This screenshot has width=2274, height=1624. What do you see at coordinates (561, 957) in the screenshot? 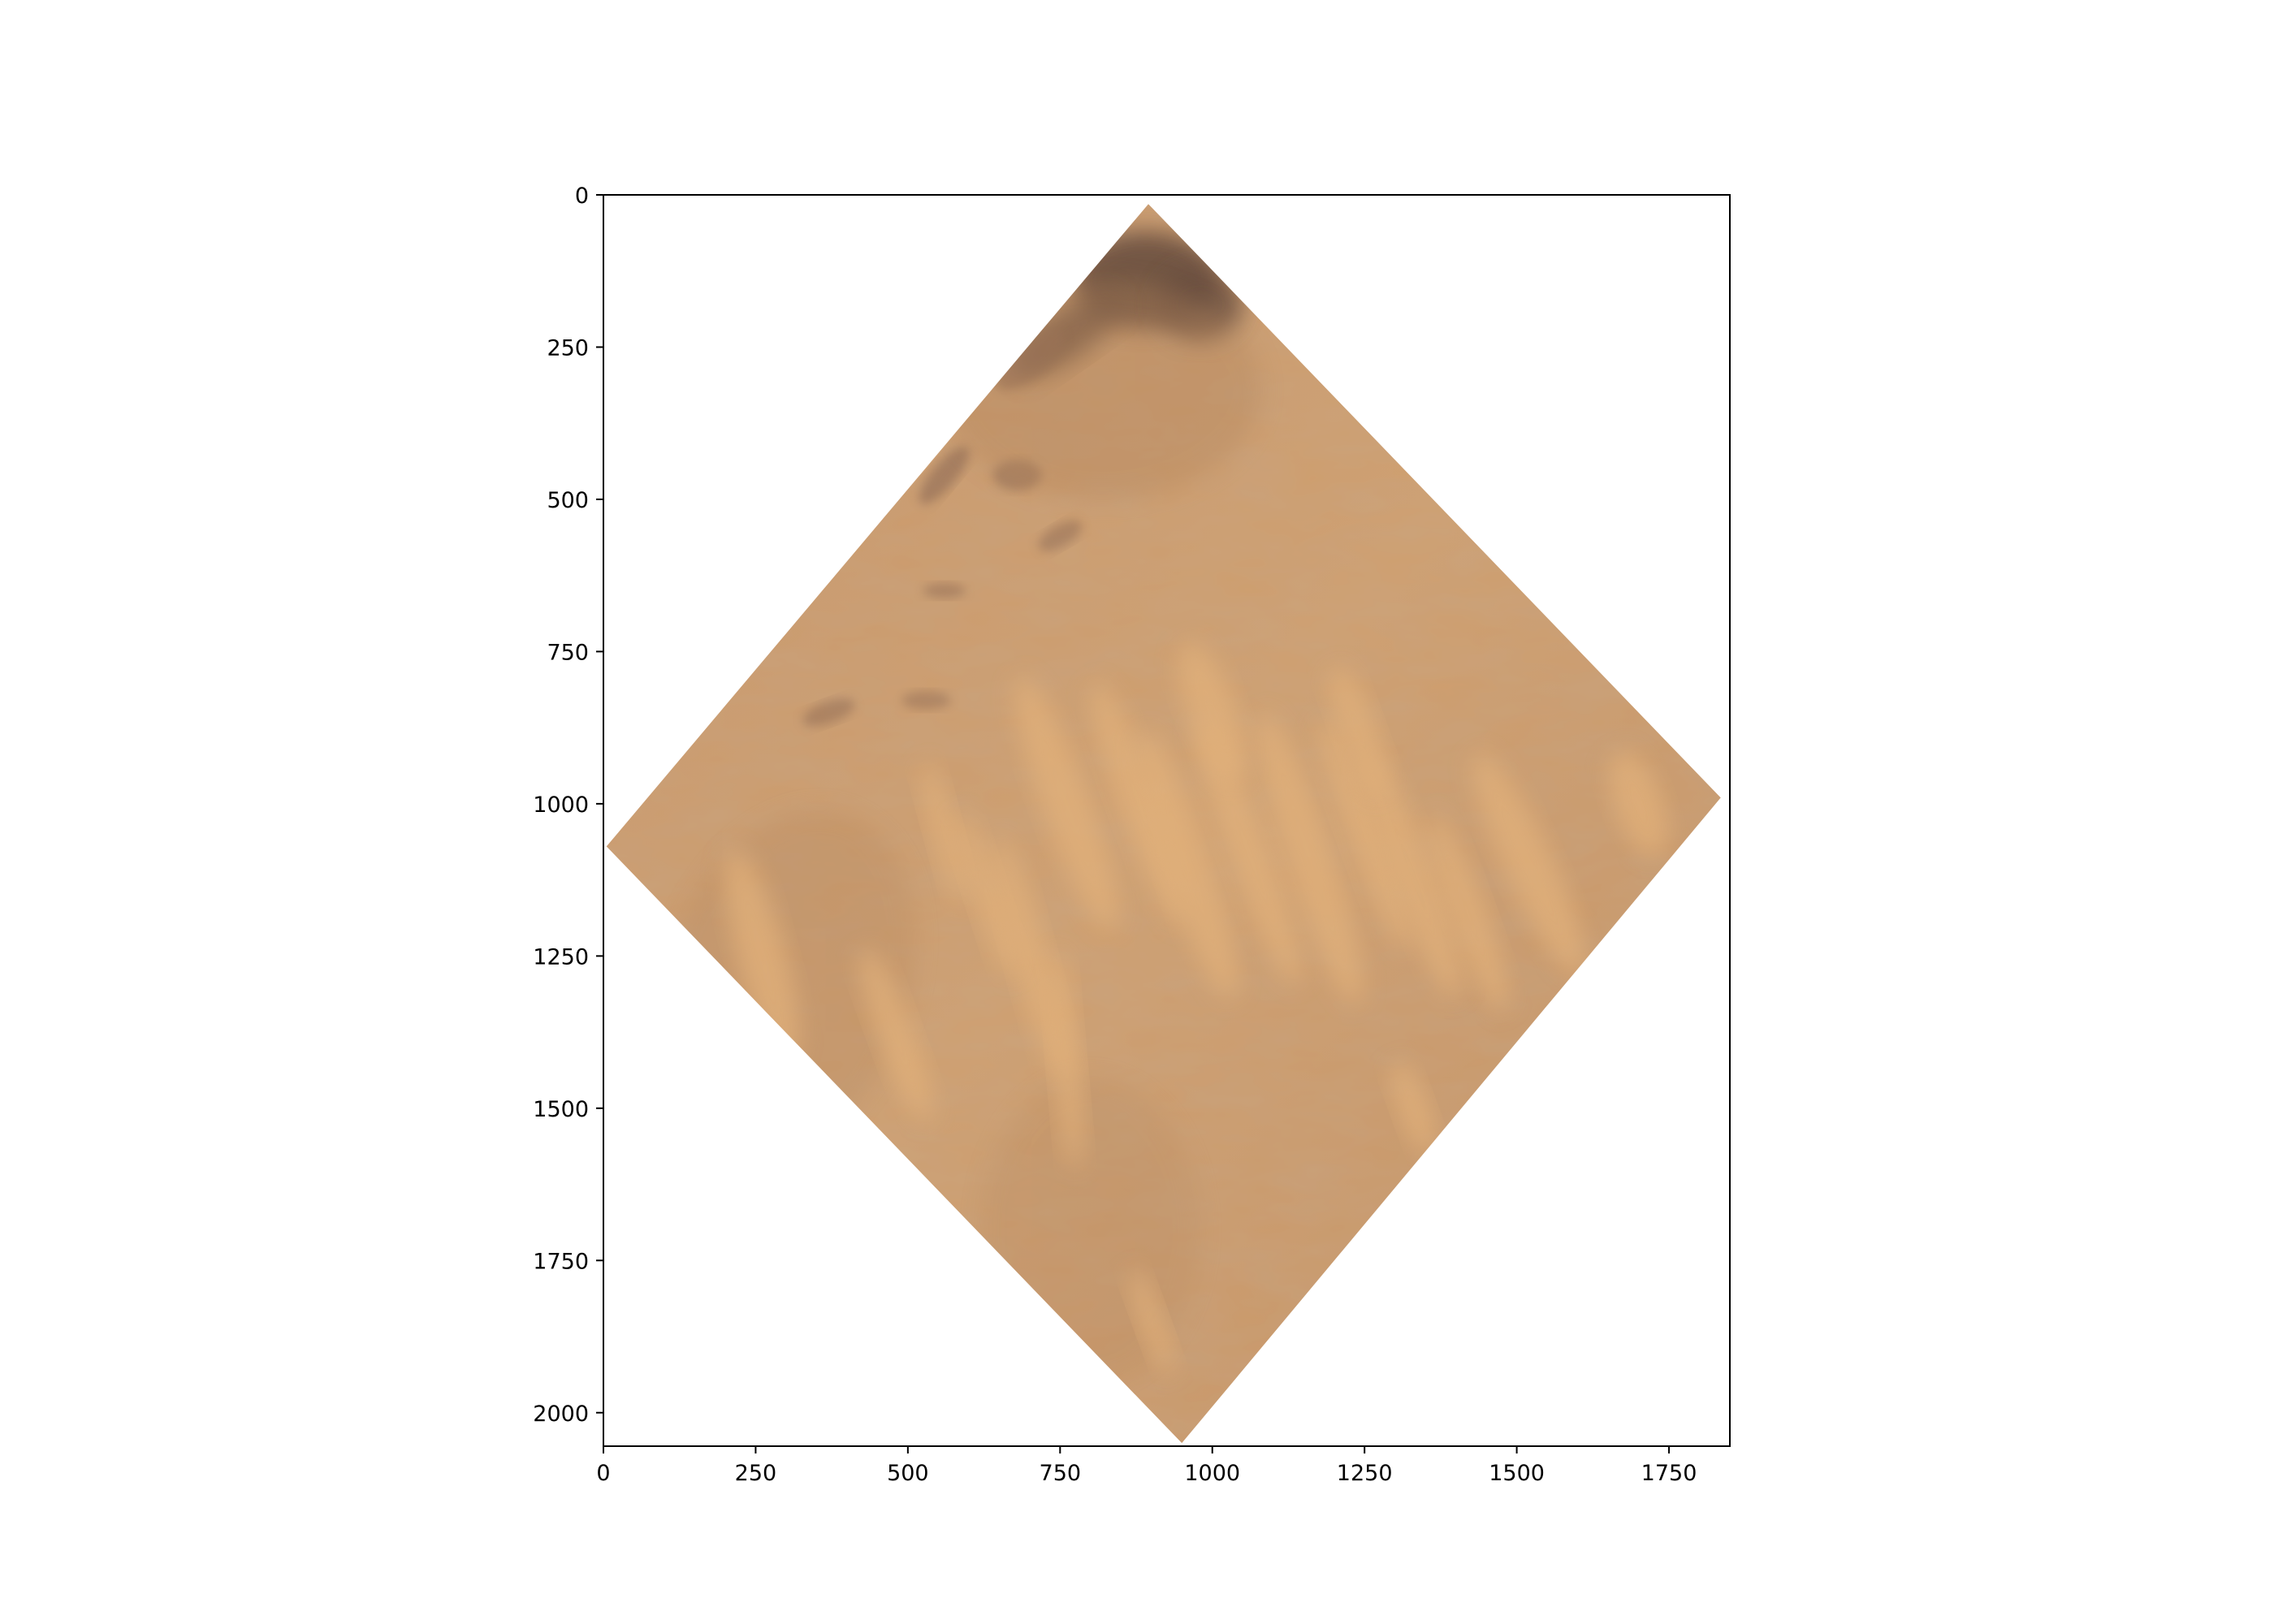
I see `y-tick-label: 1250` at bounding box center [561, 957].